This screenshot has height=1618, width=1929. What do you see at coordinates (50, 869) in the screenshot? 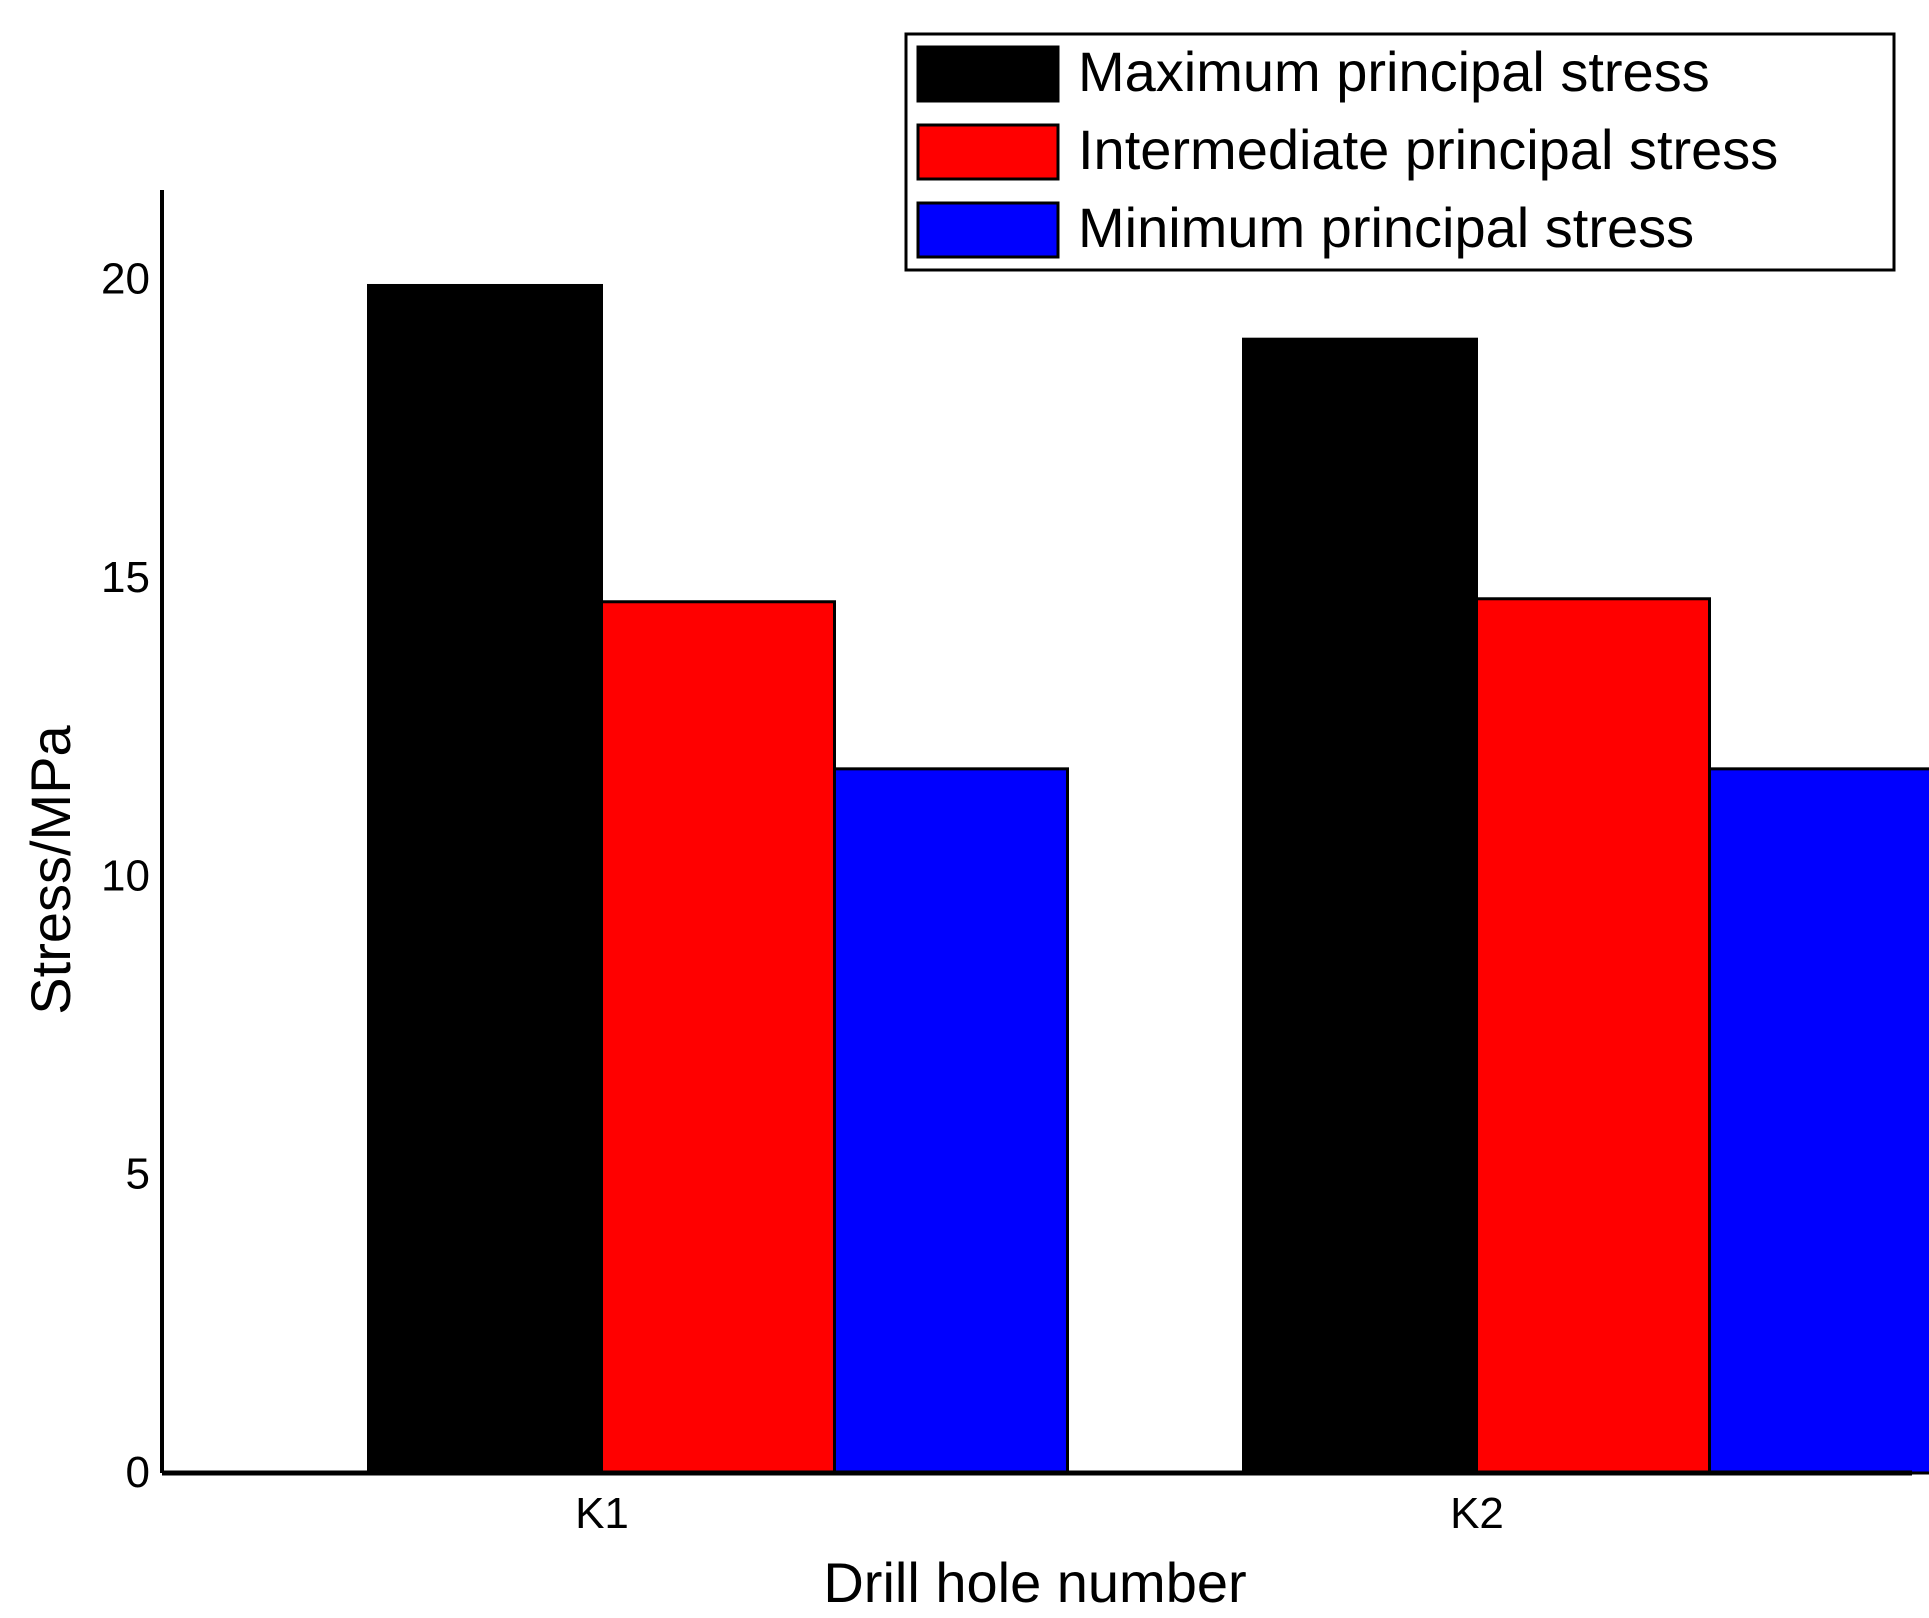
I see `y-axis-label: Stress/MPa` at bounding box center [50, 869].